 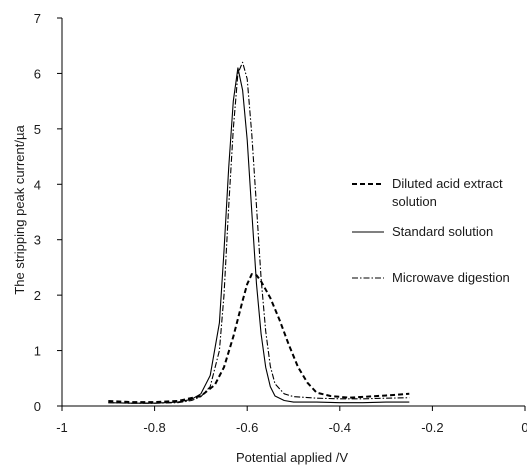 I want to click on y-tick-label: 2, so click(x=37, y=295).